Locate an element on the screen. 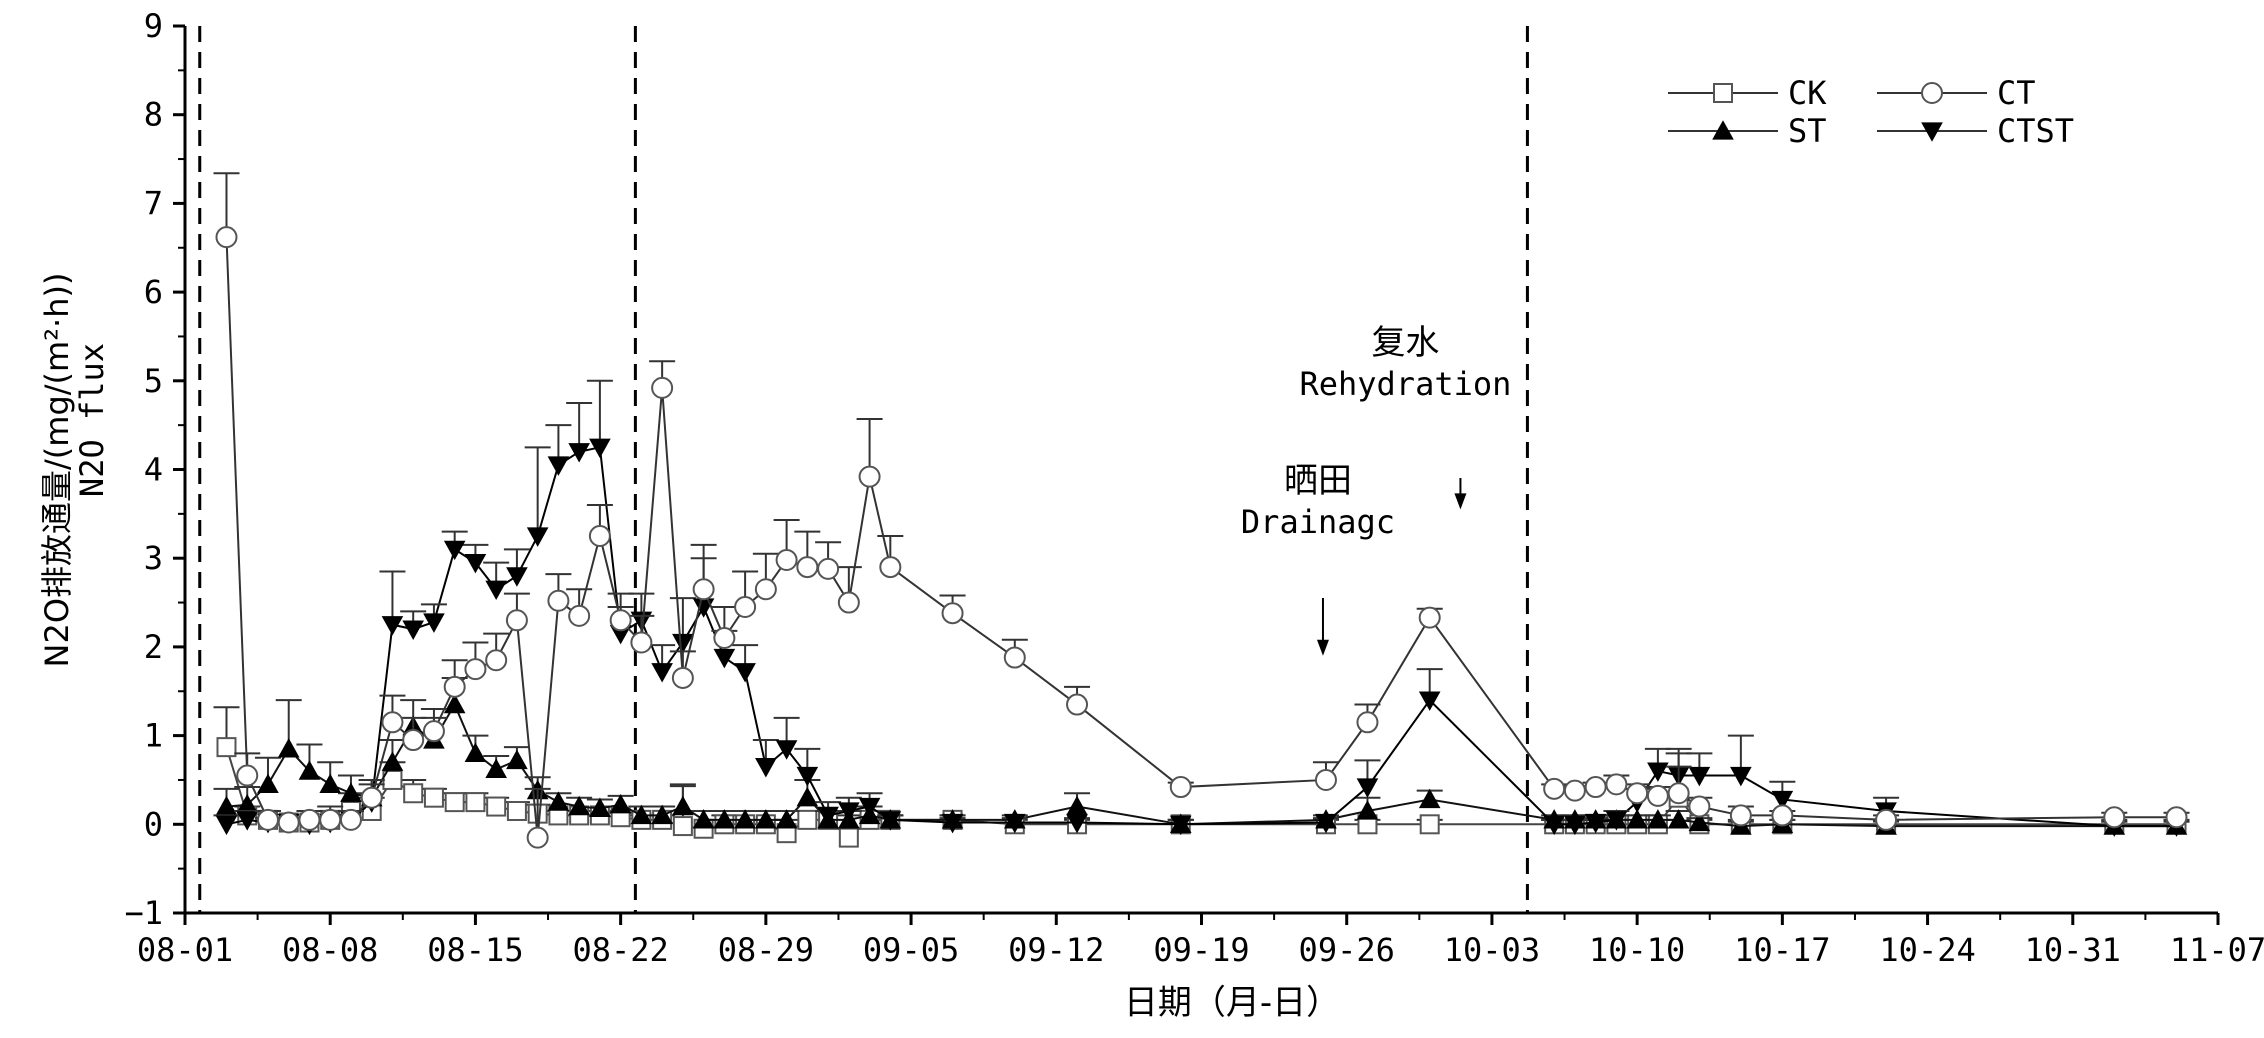  x-tick-label: 08-15 is located at coordinates (475, 950).